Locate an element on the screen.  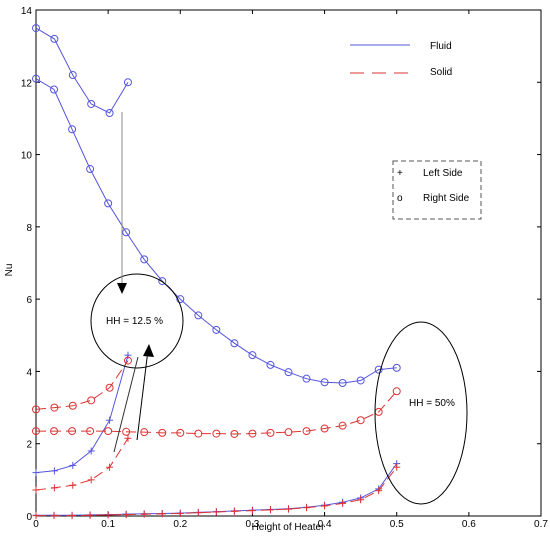
legend-label-right: Right Side is located at coordinates (446, 198).